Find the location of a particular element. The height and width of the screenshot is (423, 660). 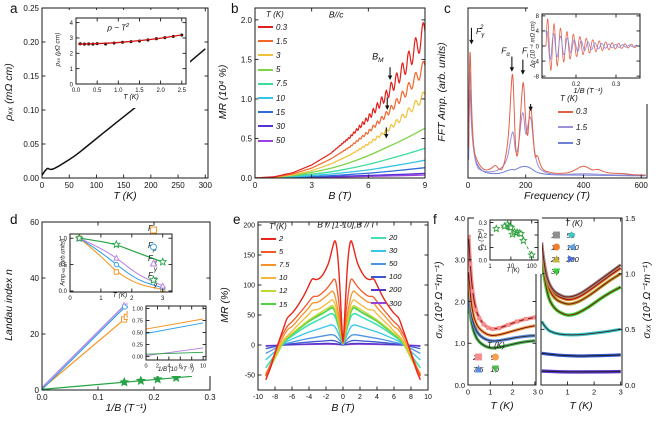

panel-a-xlabel: T (K) is located at coordinates (125, 196).